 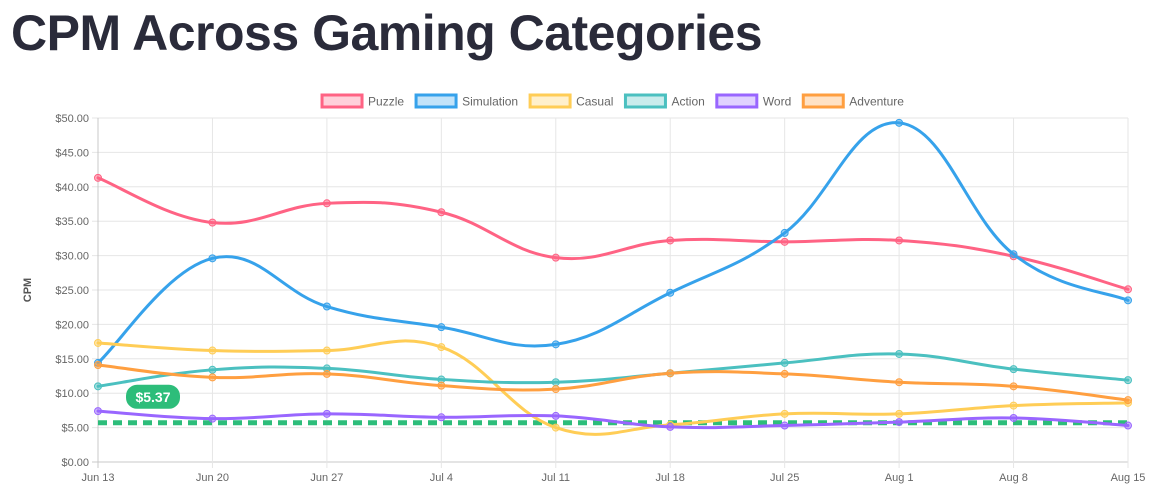 I want to click on legend-item-puzzle: Puzzle, so click(x=362, y=101).